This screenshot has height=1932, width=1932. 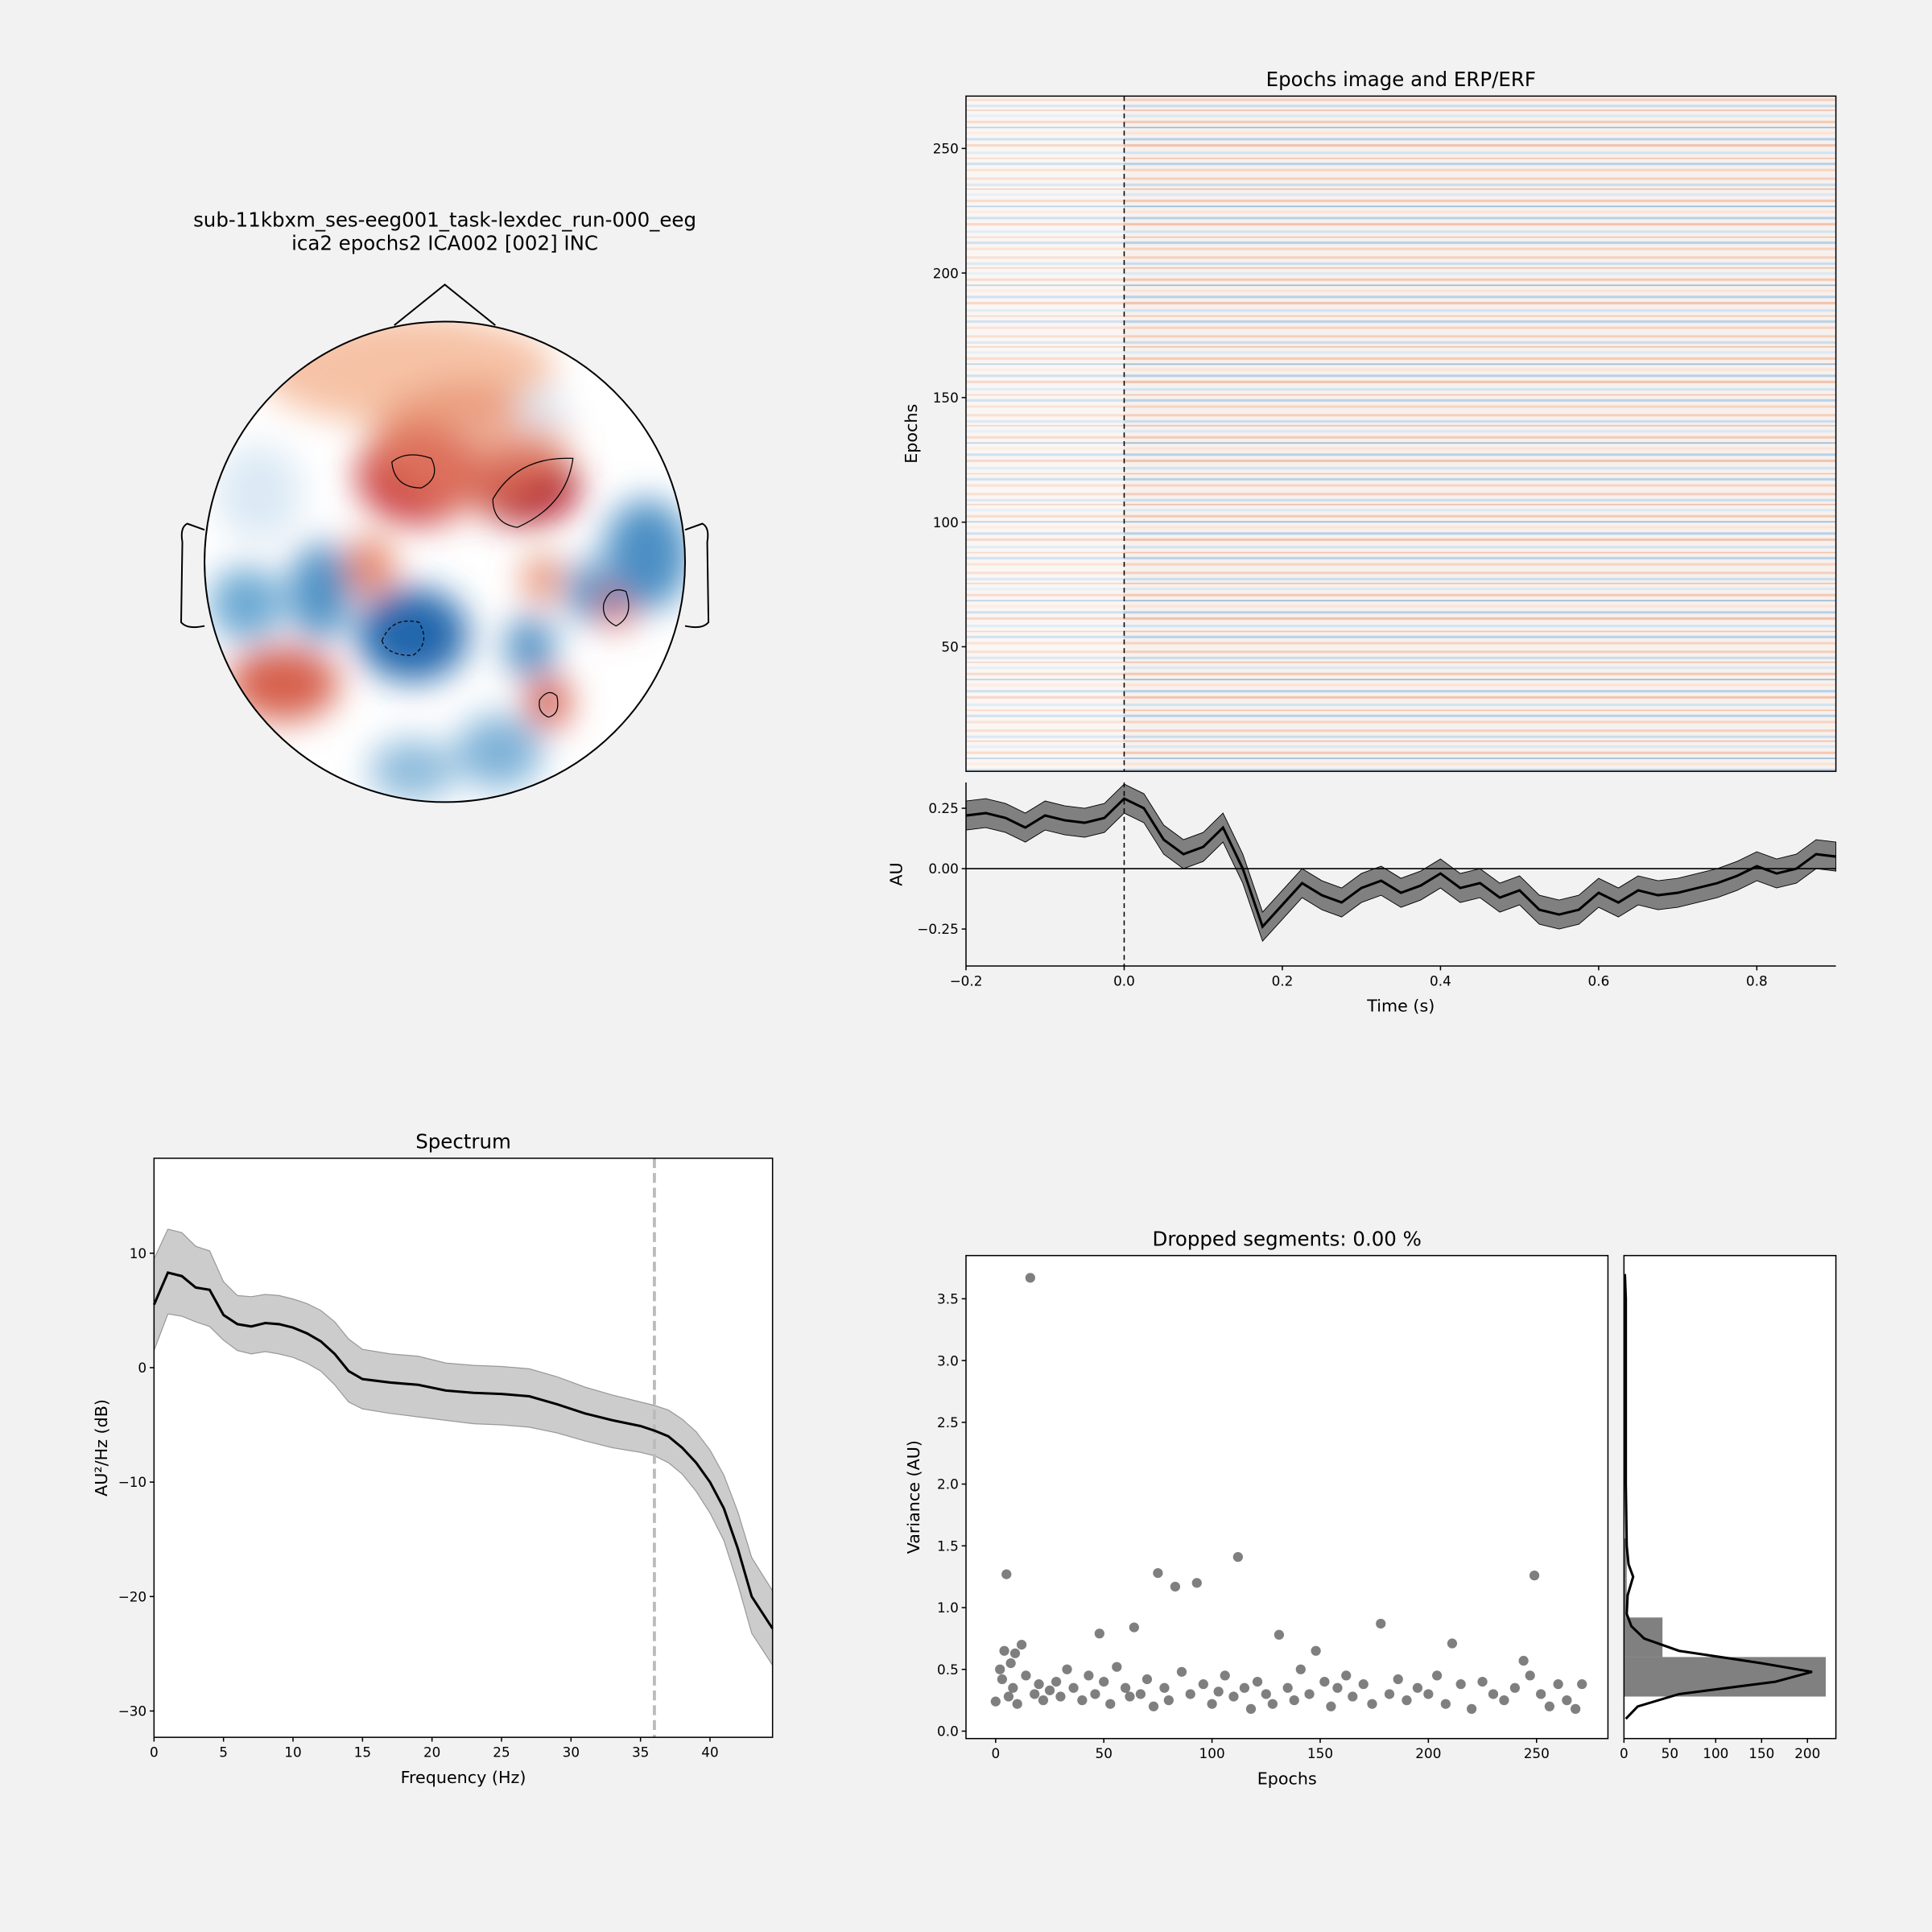 What do you see at coordinates (946, 273) in the screenshot?
I see `y-tick-label: 200` at bounding box center [946, 273].